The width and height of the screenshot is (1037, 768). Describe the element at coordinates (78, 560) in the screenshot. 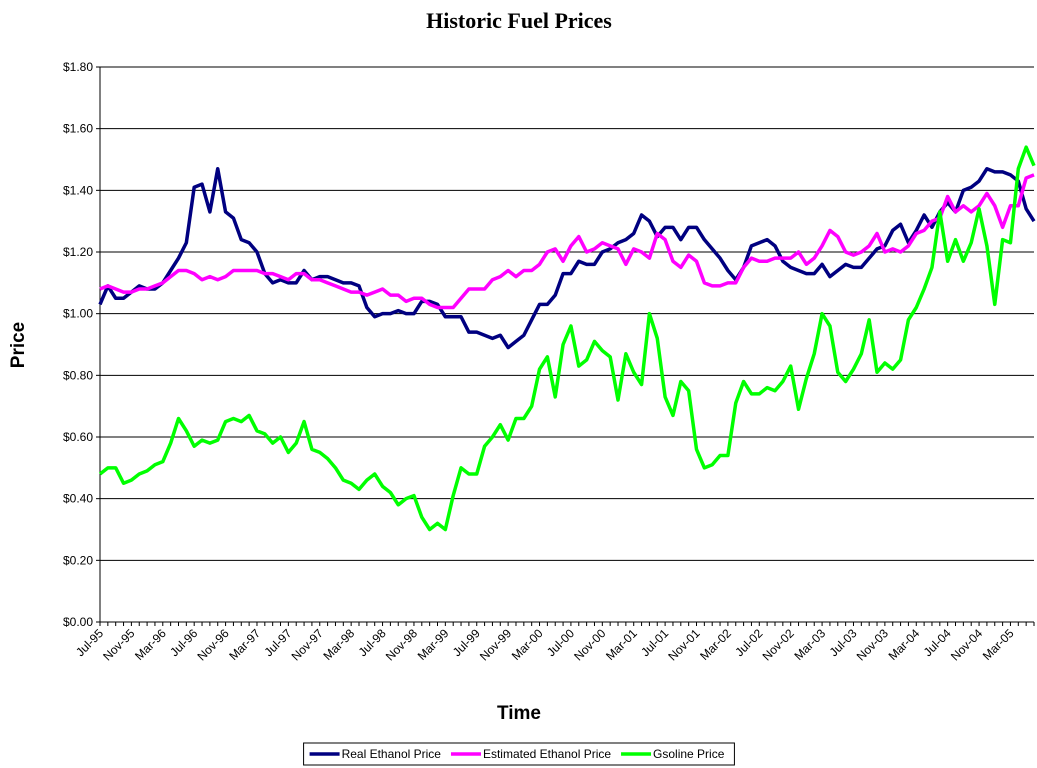

I see `y-tick-label: $0.20` at that location.